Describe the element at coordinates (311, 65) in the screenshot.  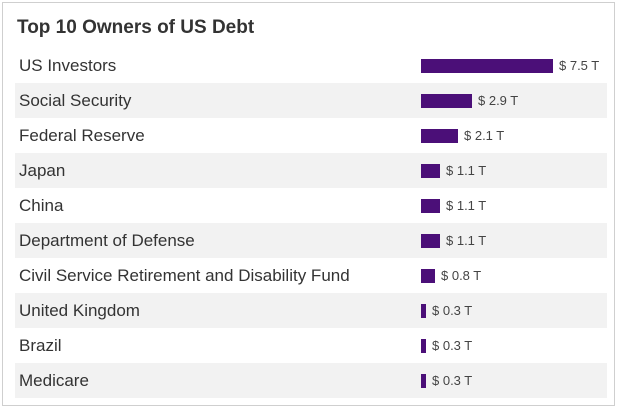
I see `bar-row: US Investors $ 7.5 T` at that location.